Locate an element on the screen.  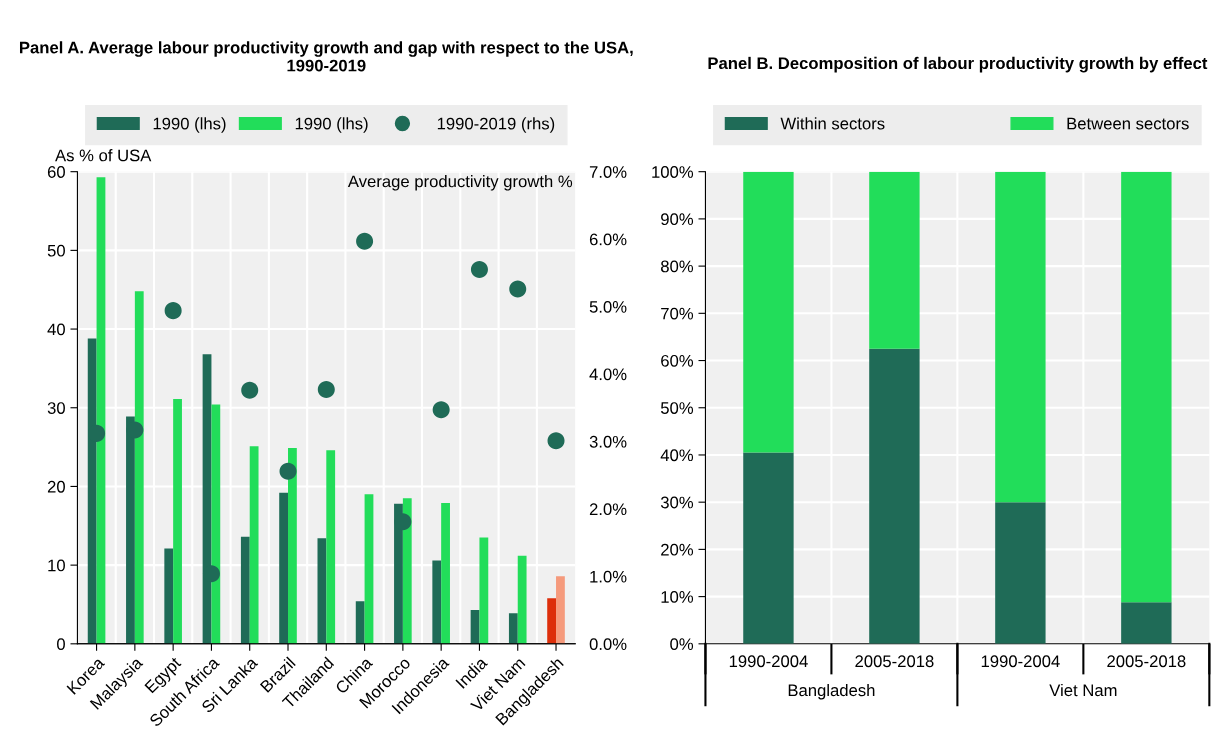
y2-tick-label: 3.0% is located at coordinates (608, 441).